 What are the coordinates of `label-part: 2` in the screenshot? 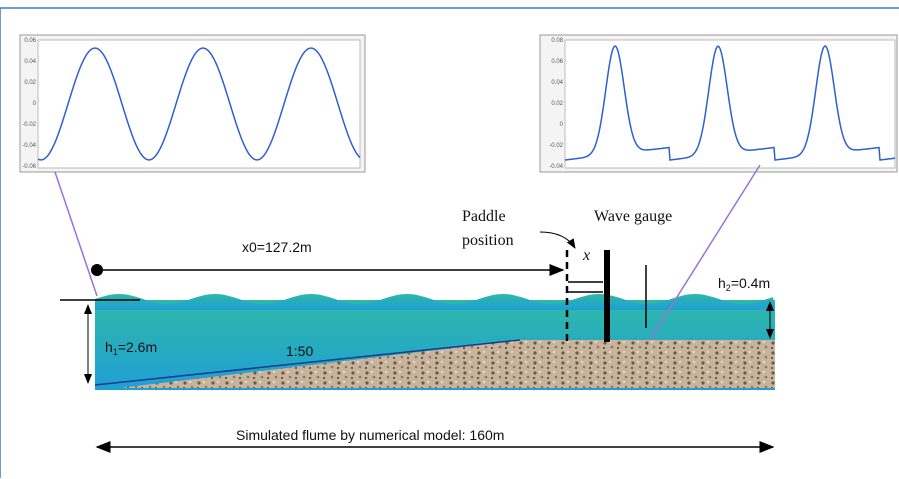 It's located at (728, 288).